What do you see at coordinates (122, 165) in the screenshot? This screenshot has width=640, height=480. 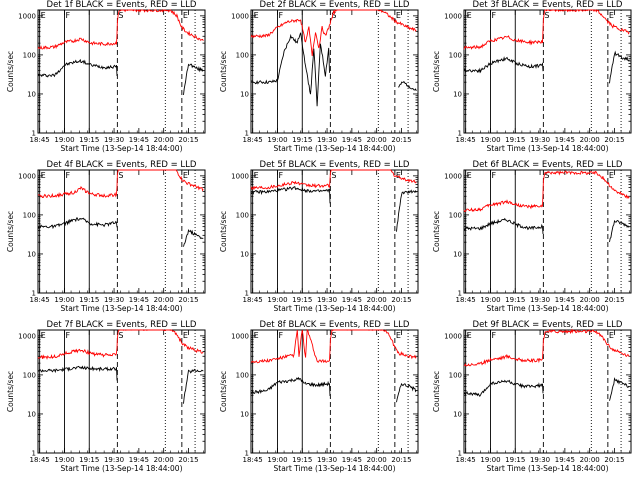 I see `chart-title: Det 4f BLACK = Events, RED = LLD` at bounding box center [122, 165].